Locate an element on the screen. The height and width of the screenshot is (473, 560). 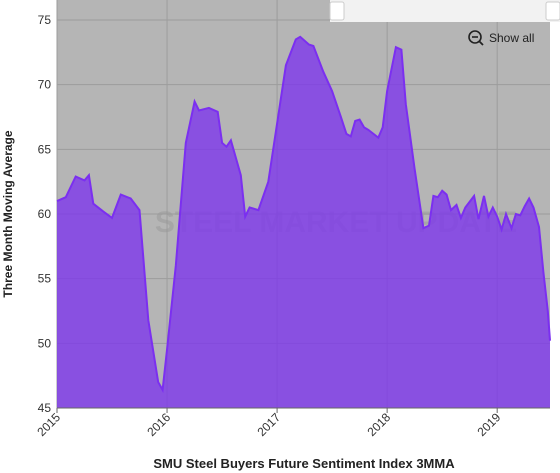
x-tick-label: 2018 is located at coordinates (378, 424).